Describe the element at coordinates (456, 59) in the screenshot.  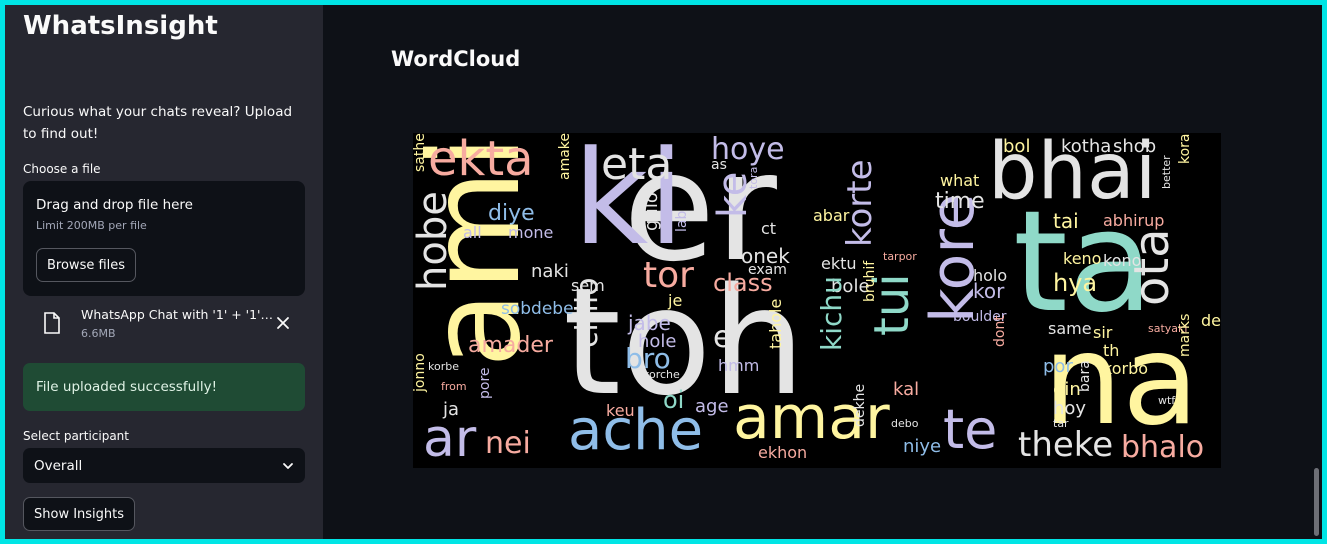
I see `section-title: WordCloud` at that location.